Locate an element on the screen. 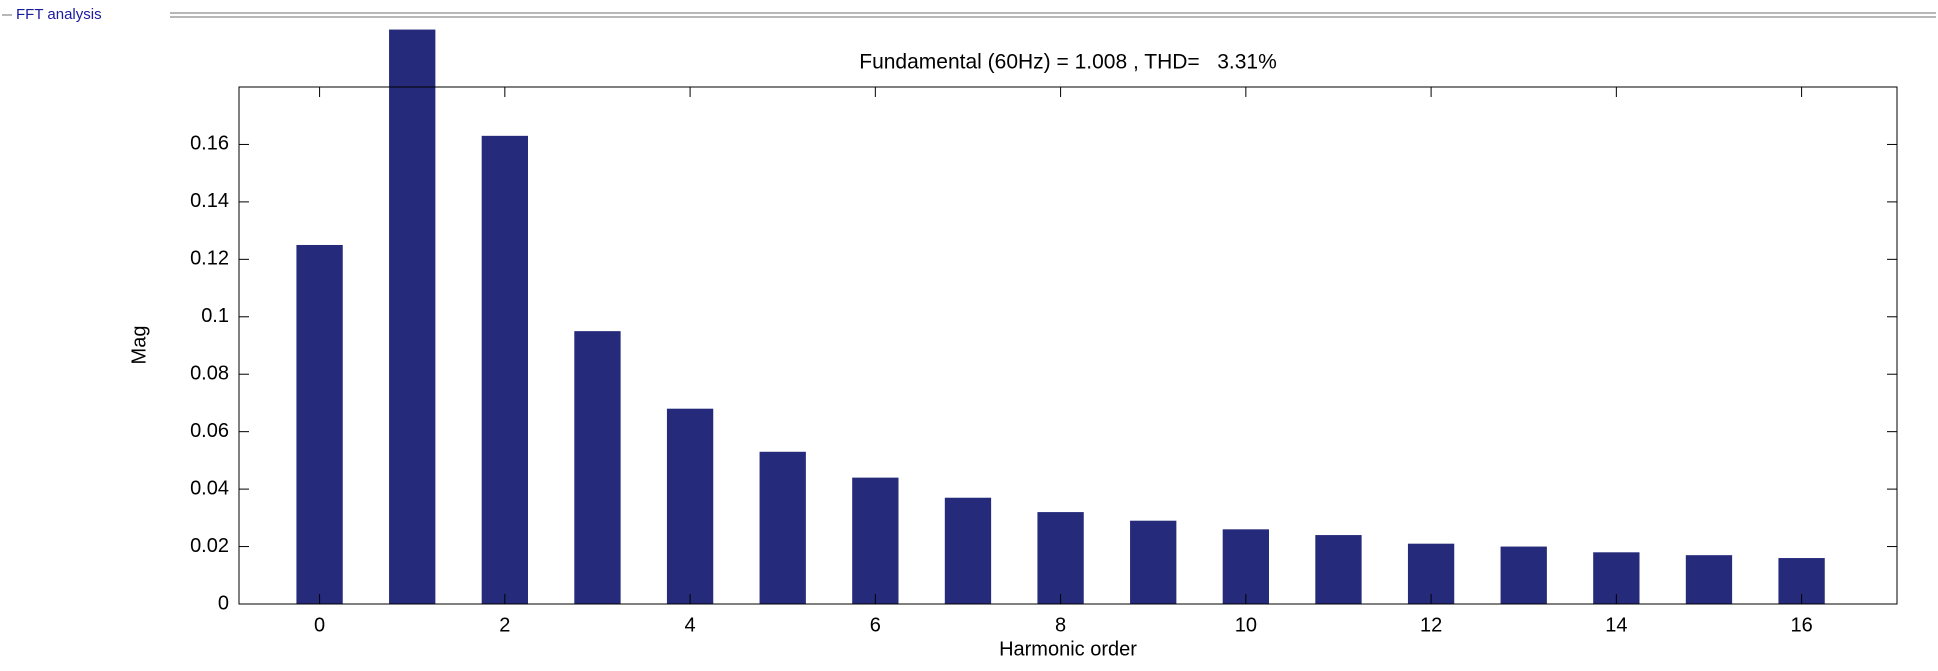  y-tick-label: 0.16 is located at coordinates (209, 144).